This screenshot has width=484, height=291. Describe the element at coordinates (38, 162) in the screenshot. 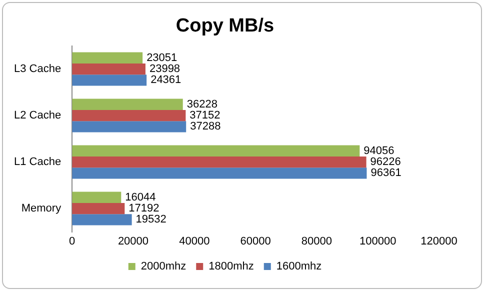

I see `y-tick-label: L1 Cache` at that location.